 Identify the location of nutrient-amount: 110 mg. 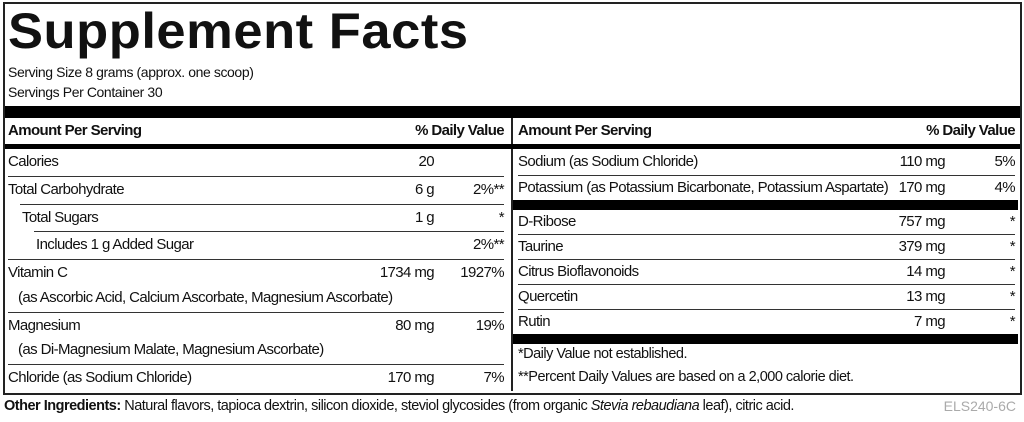
(922, 161).